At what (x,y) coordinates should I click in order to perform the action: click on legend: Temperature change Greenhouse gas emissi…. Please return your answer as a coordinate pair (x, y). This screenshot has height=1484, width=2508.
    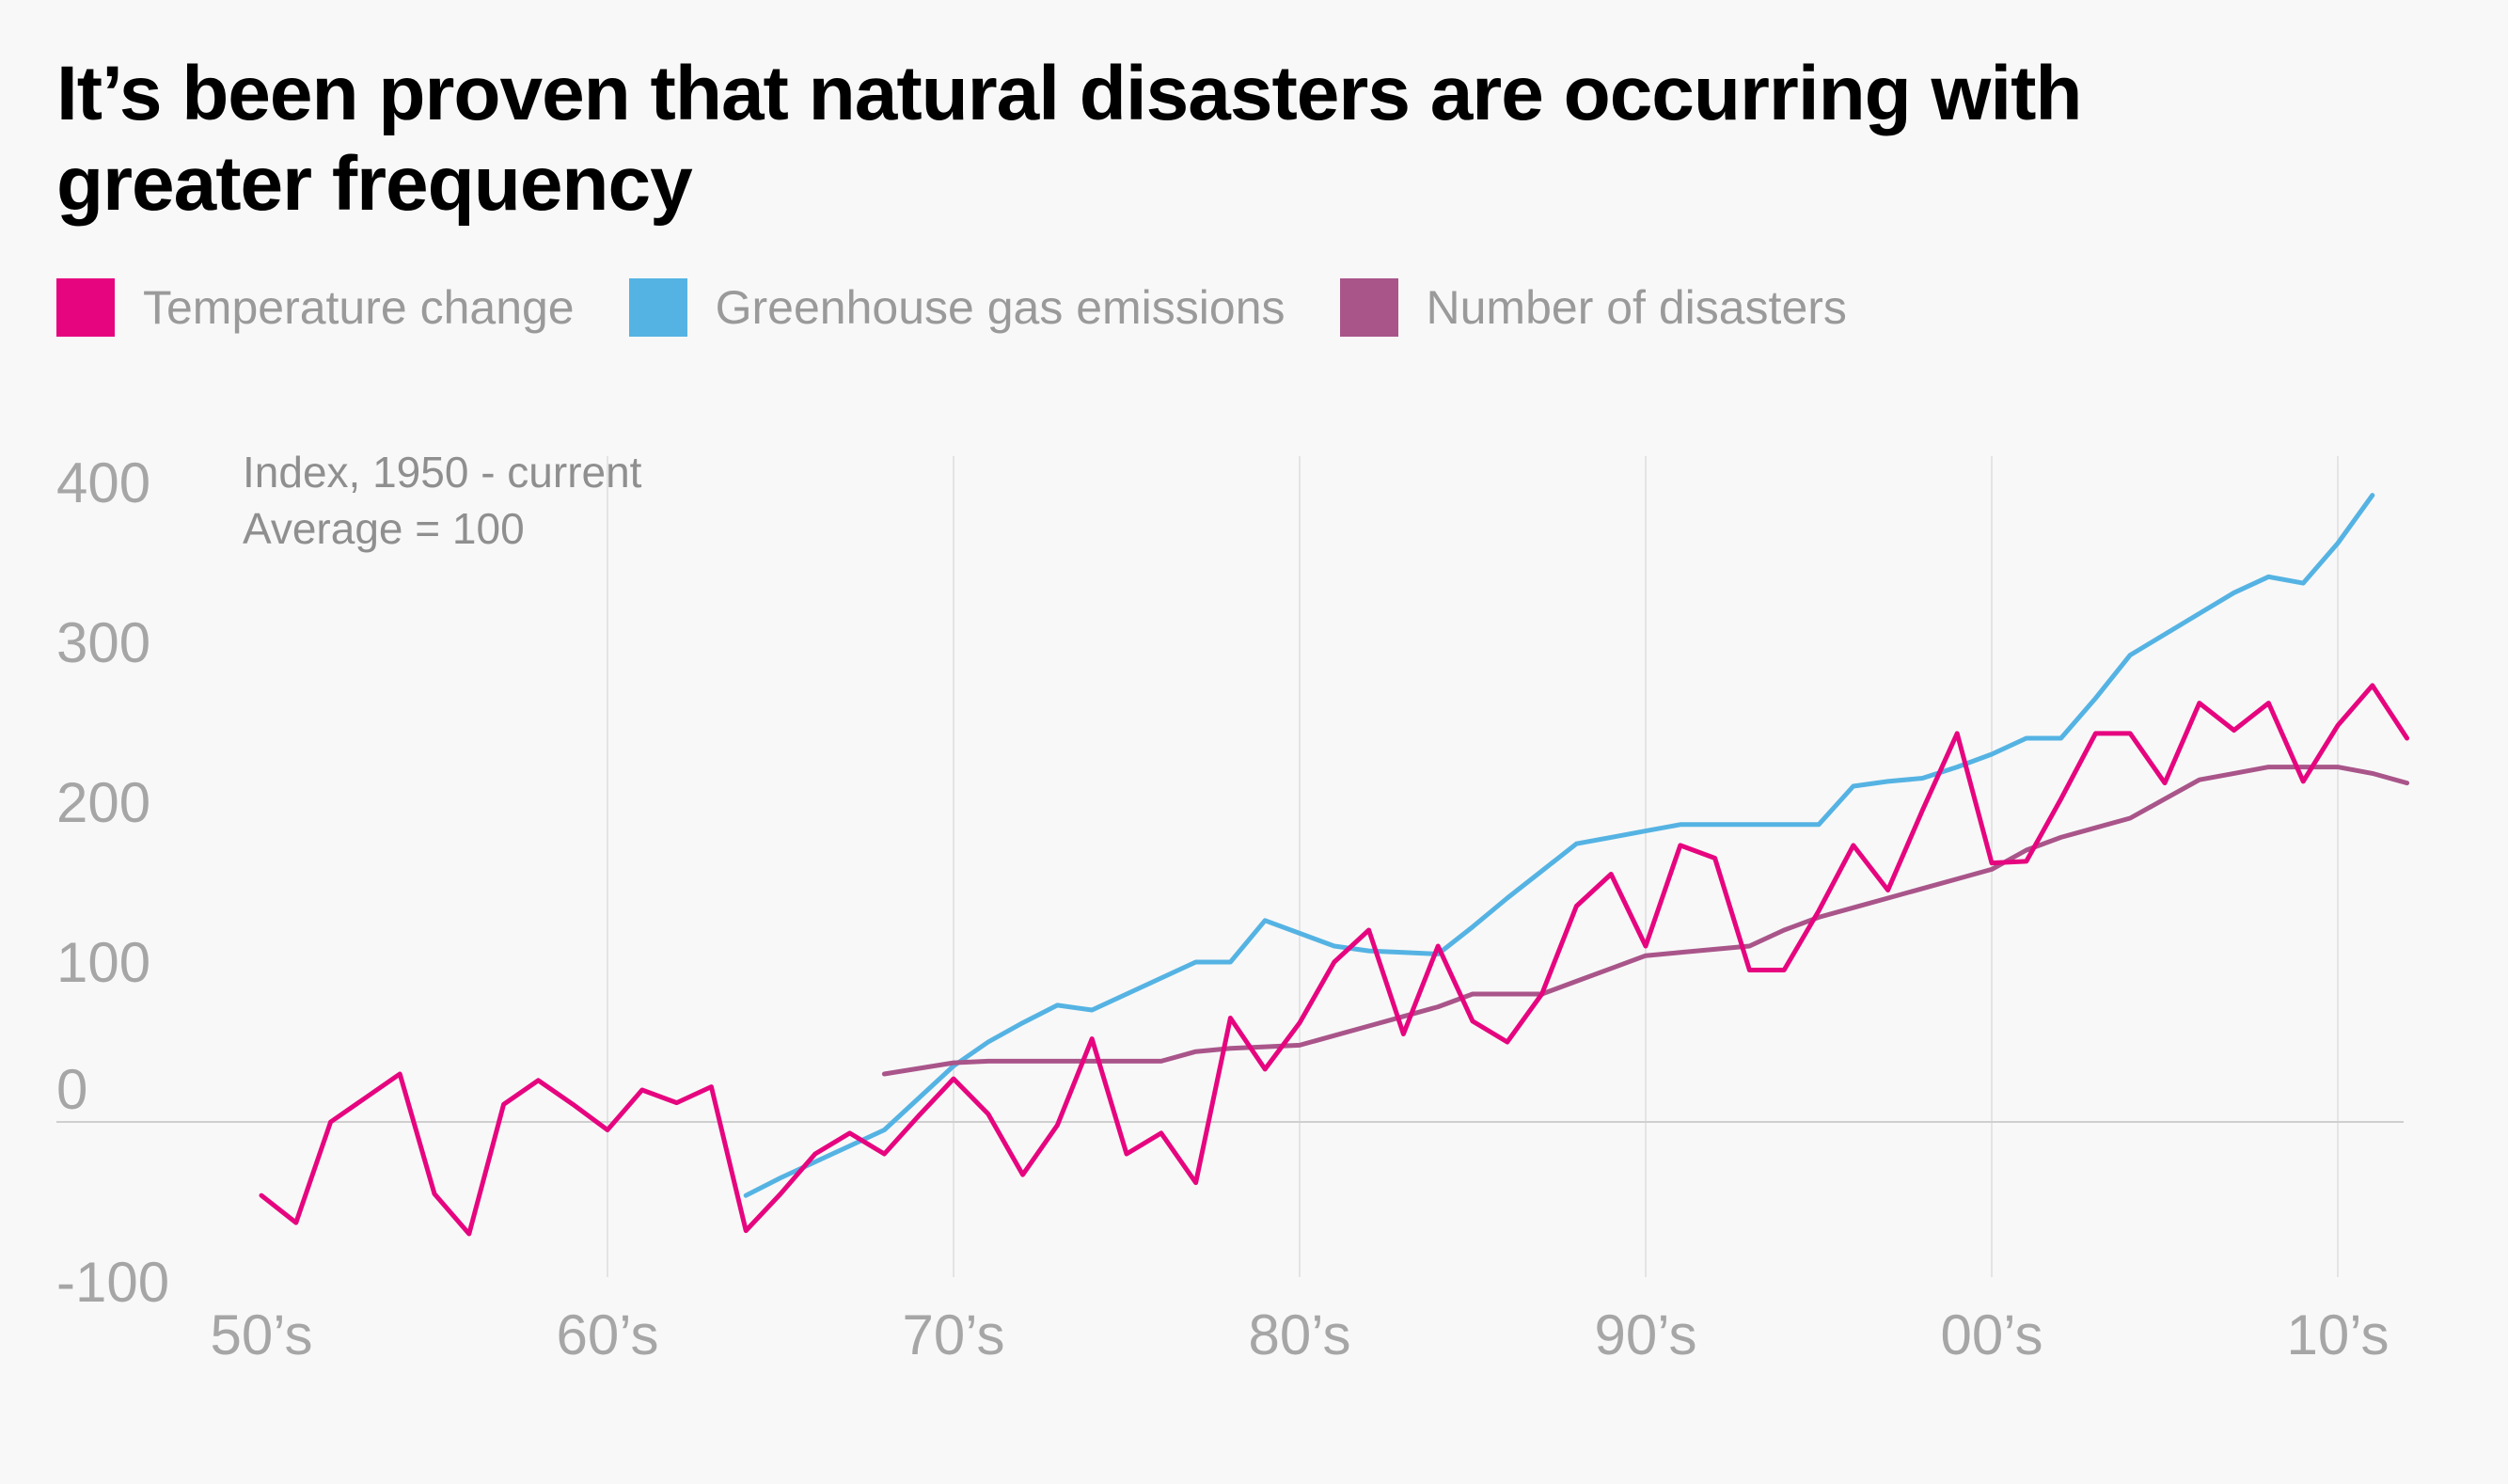
    Looking at the image, I should click on (979, 307).